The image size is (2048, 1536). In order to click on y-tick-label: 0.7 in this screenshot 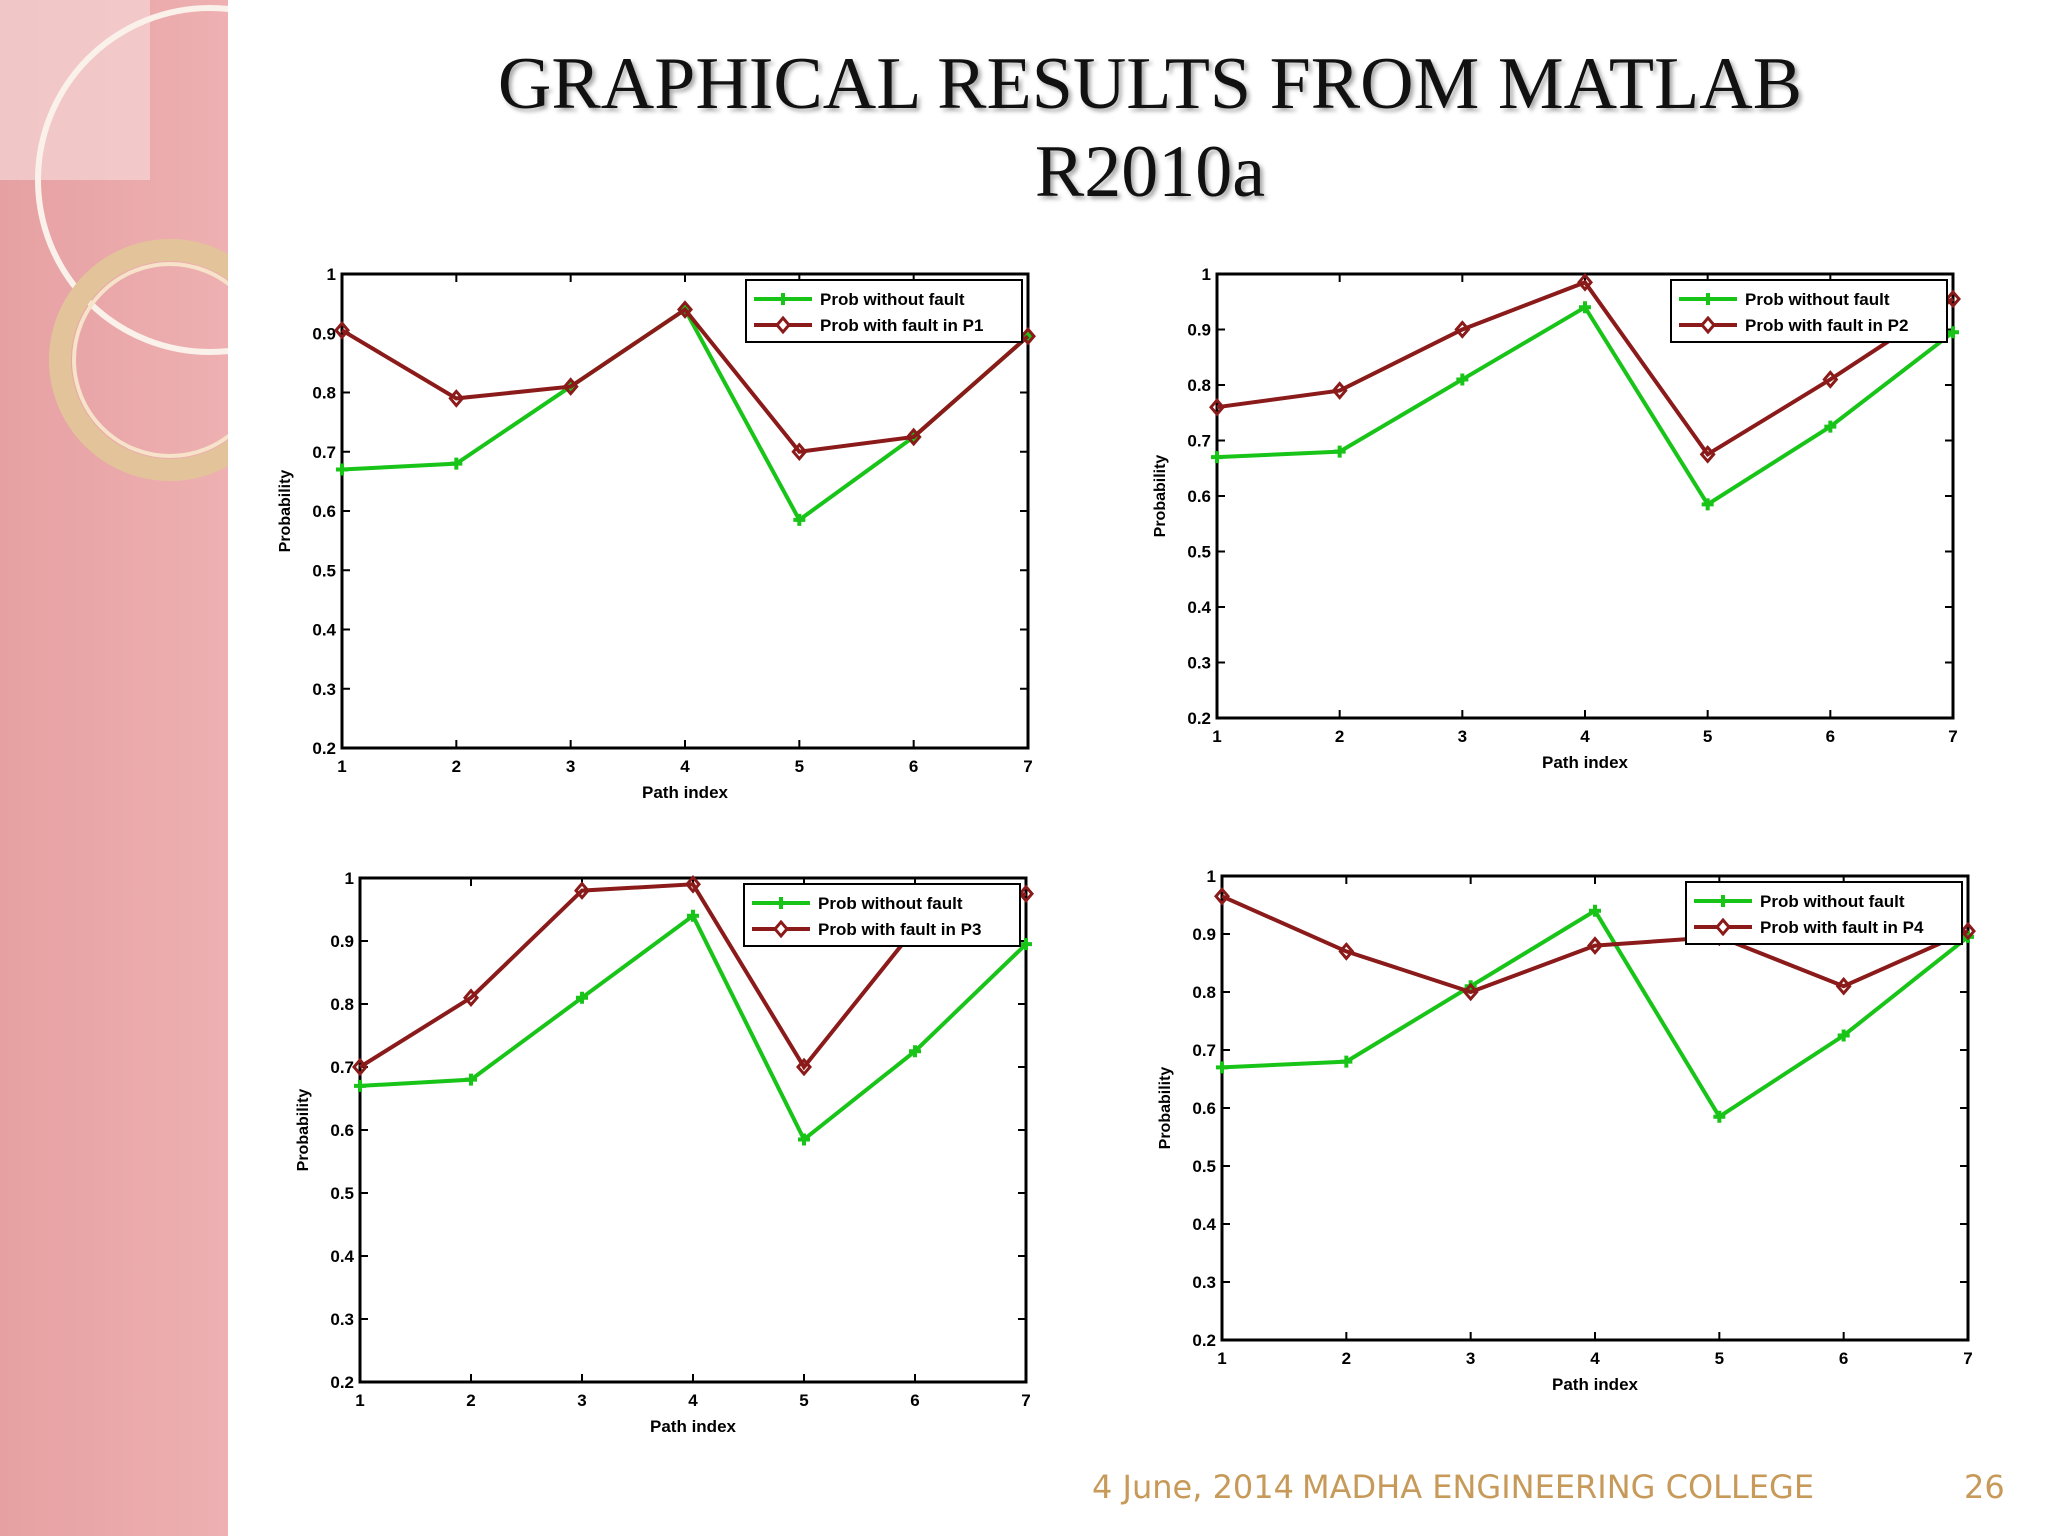, I will do `click(324, 452)`.